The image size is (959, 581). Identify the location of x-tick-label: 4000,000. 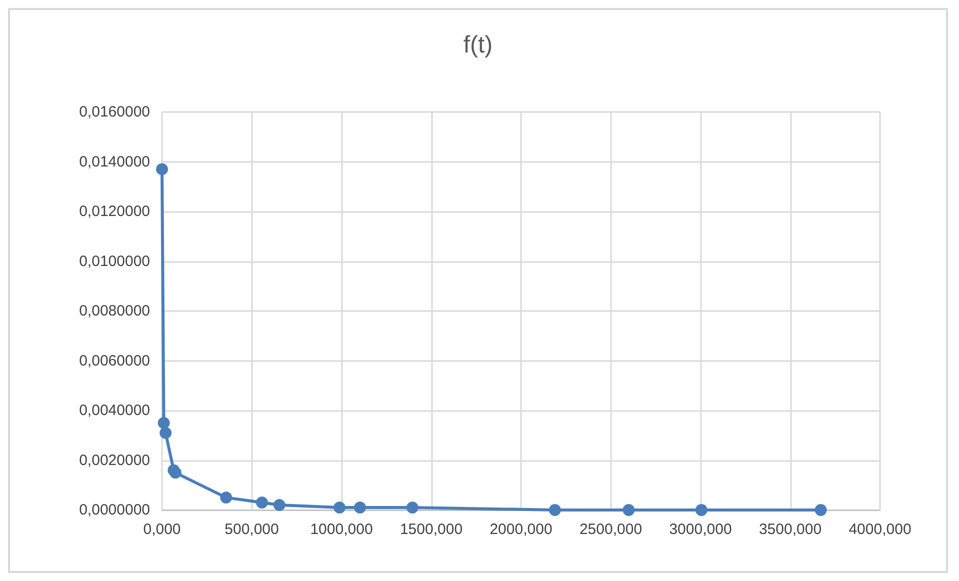
(880, 529).